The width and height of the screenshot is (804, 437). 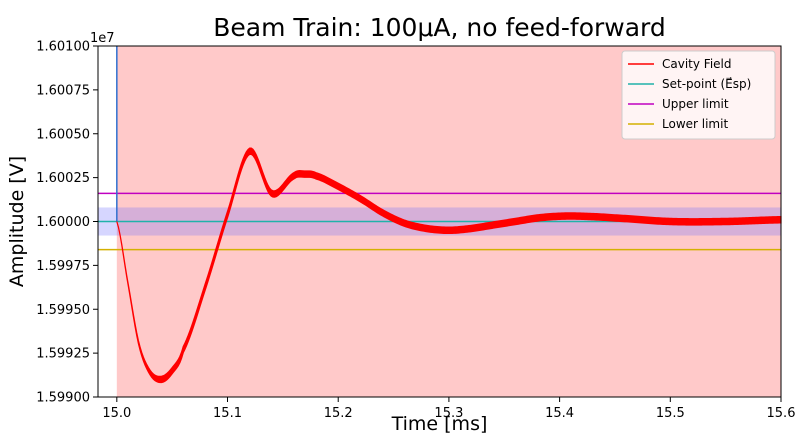 I want to click on y-tick-label: 1.59900, so click(x=63, y=398).